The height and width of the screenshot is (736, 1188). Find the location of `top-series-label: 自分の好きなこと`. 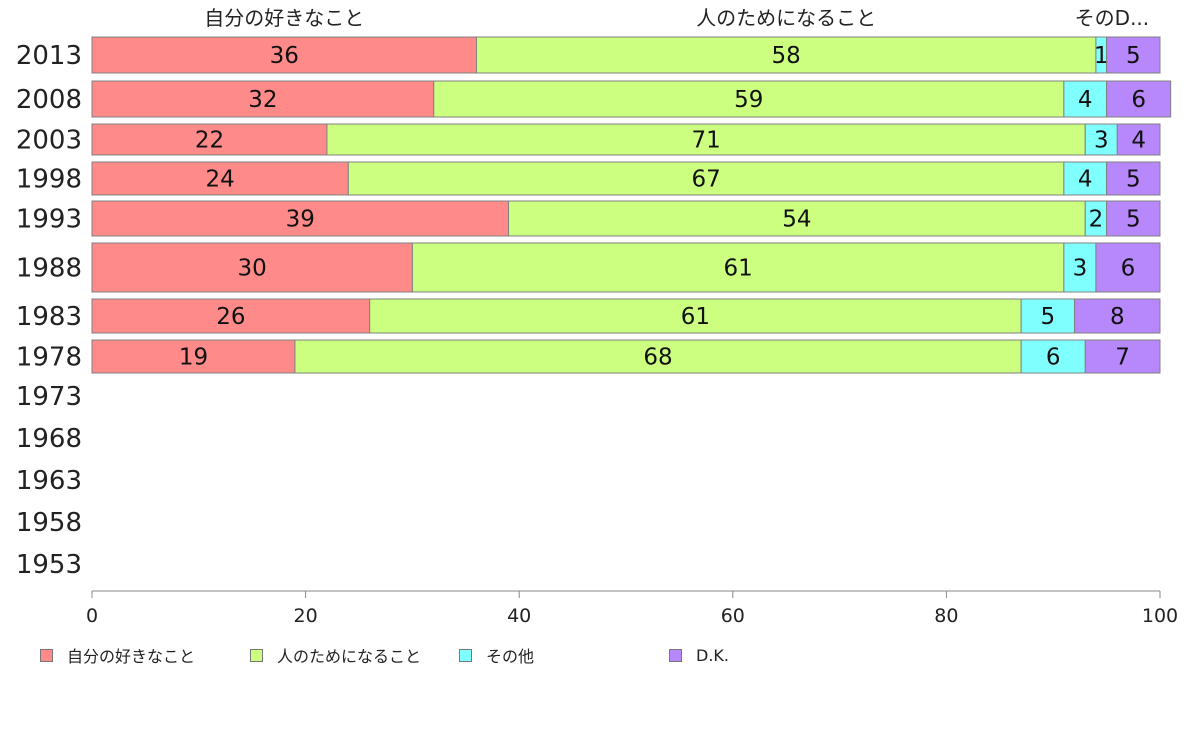

top-series-label: 自分の好きなこと is located at coordinates (284, 18).